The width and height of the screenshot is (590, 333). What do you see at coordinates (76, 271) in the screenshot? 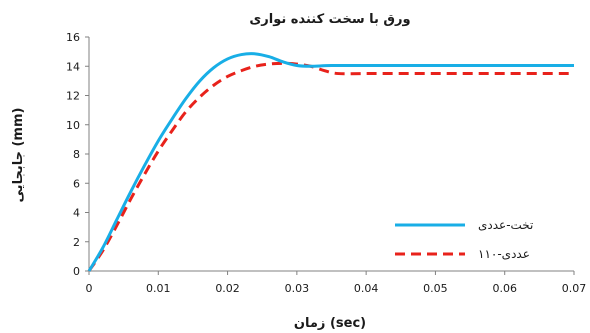
I see `y-tick-label: 0` at bounding box center [76, 271].